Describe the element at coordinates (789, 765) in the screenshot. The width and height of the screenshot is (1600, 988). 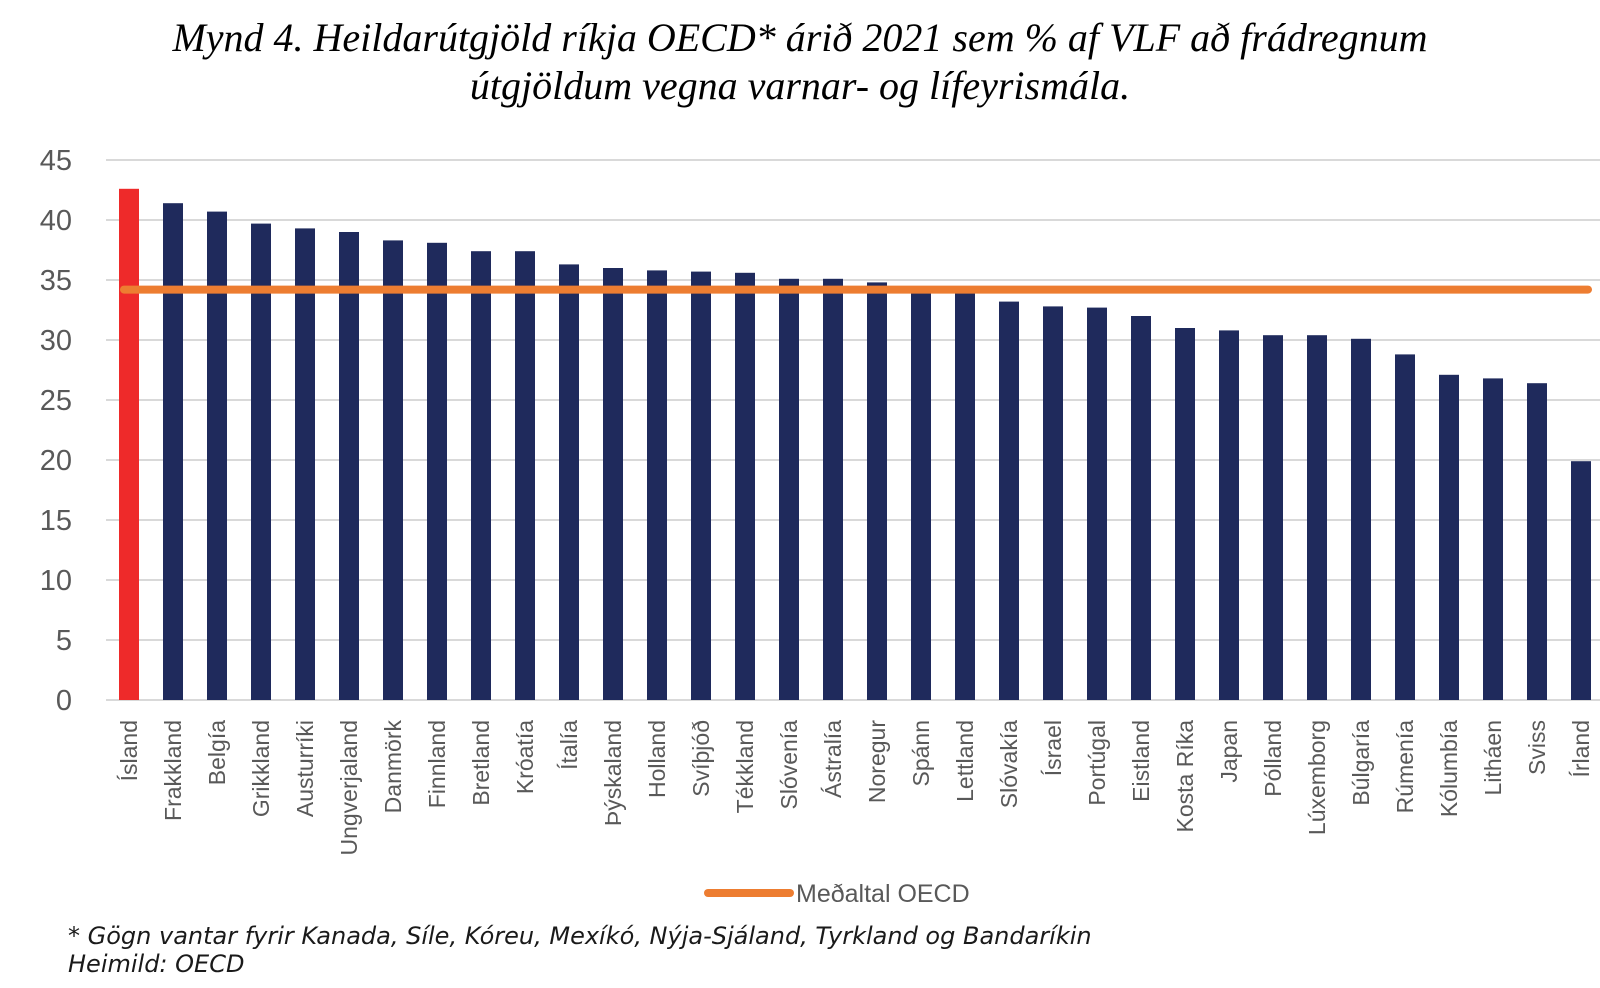
I see `x-tick-label: Slóvenía` at that location.